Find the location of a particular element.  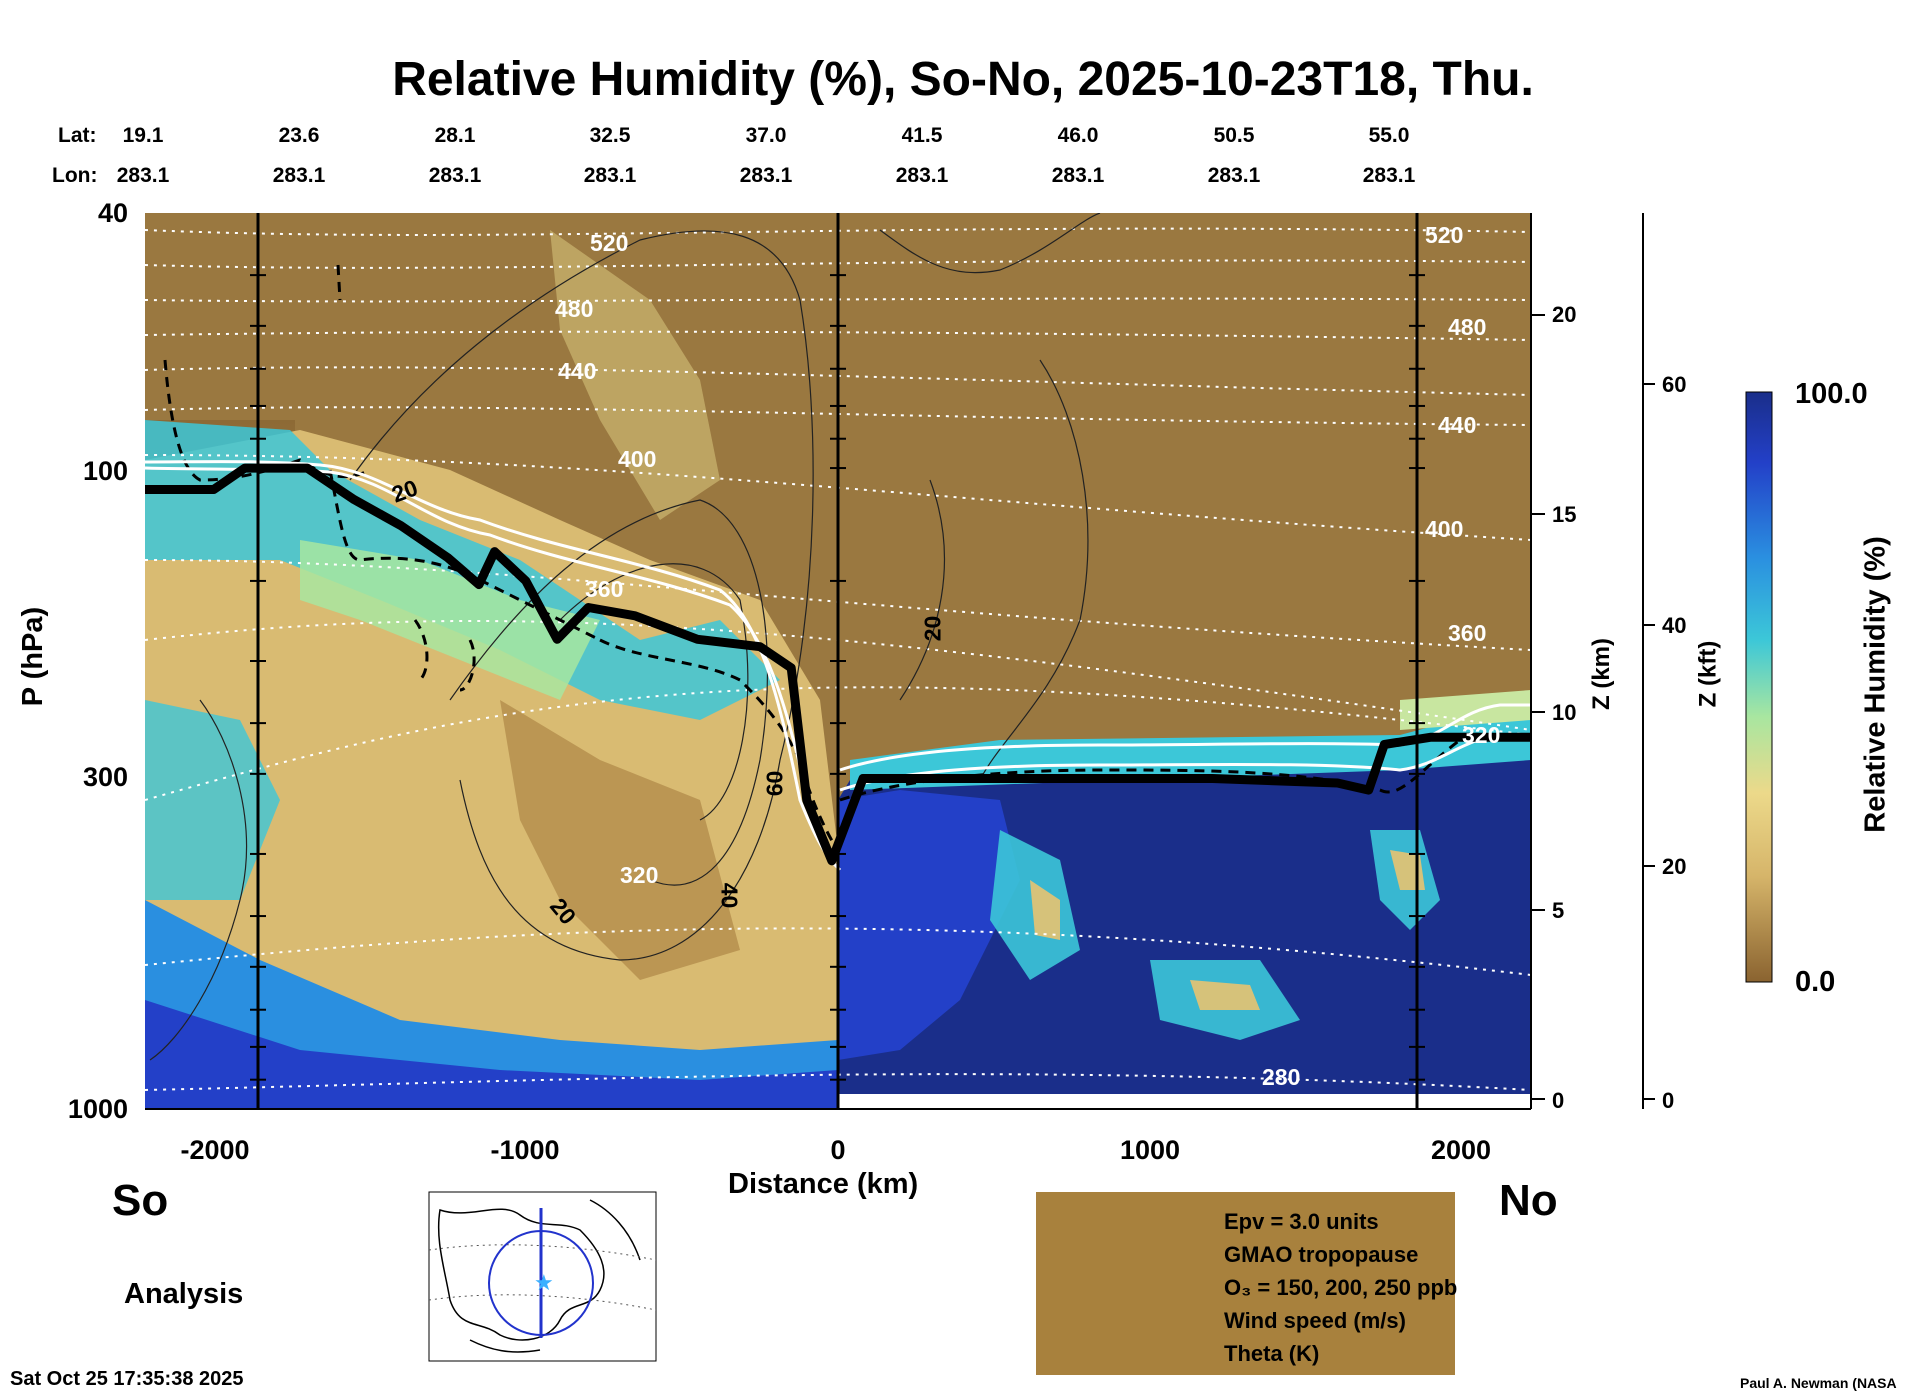

lat-value: 37.0 is located at coordinates (766, 135).